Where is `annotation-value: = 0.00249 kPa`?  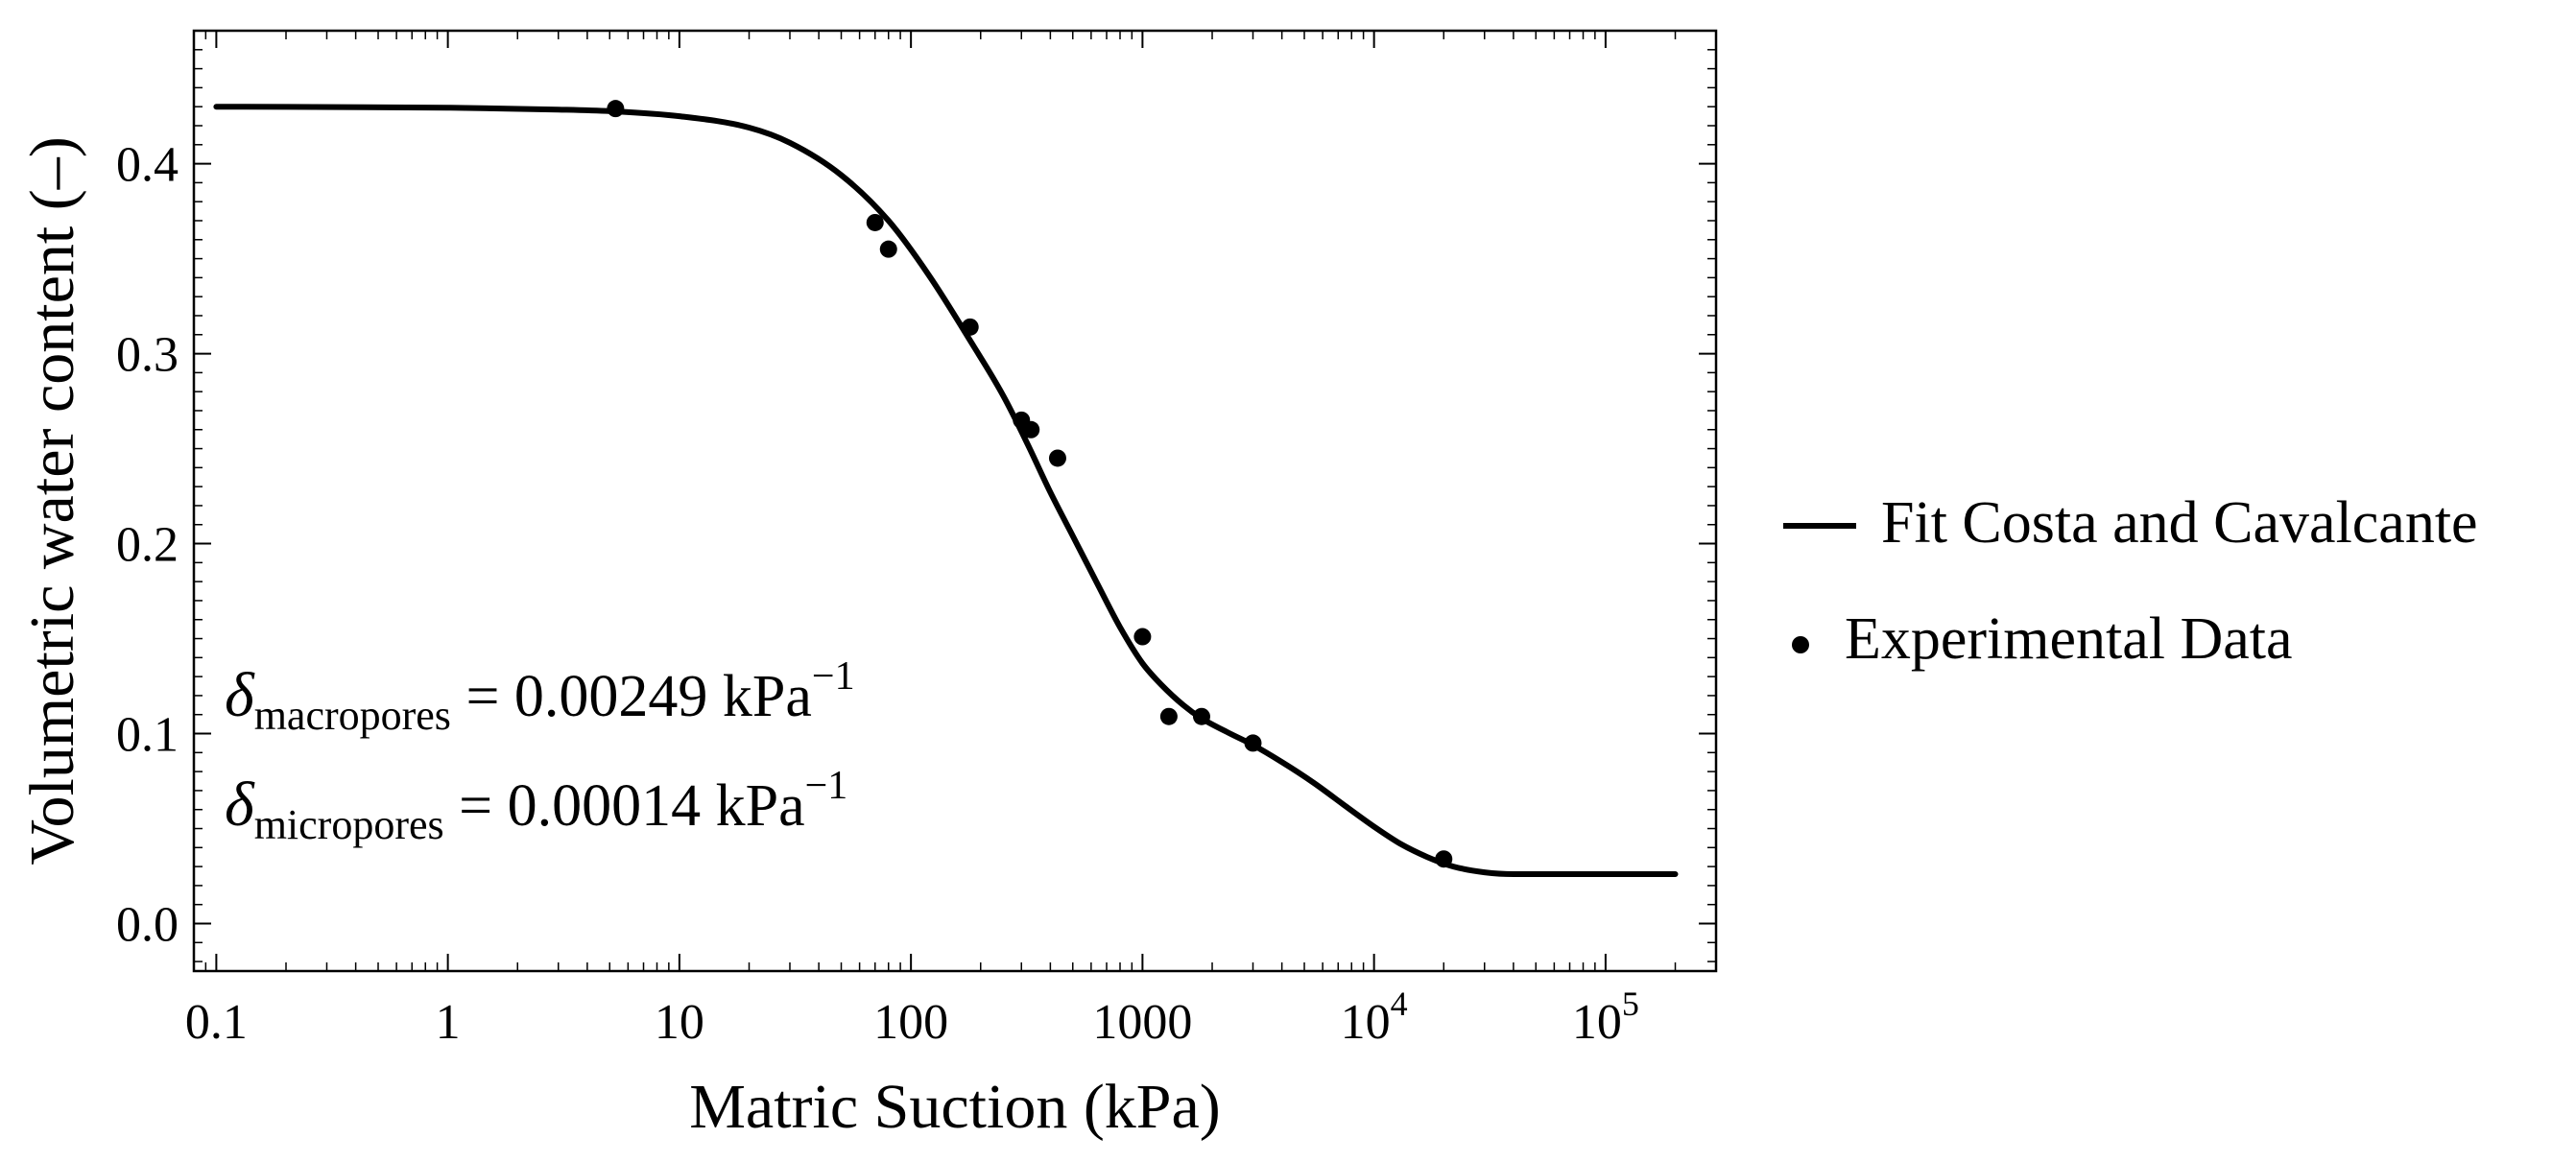
annotation-value: = 0.00249 kPa is located at coordinates (631, 696).